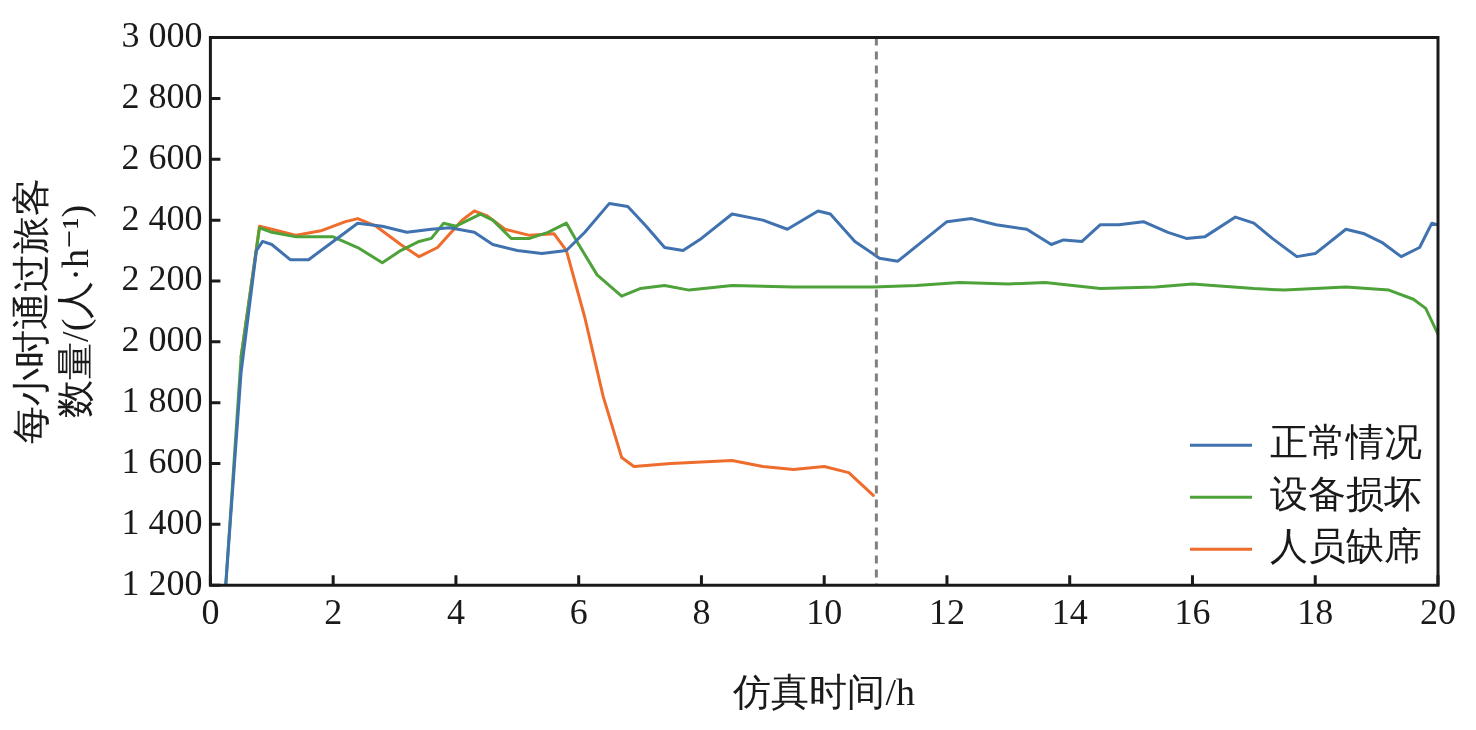  Describe the element at coordinates (162, 521) in the screenshot. I see `y-tick-label: 1 400` at that location.